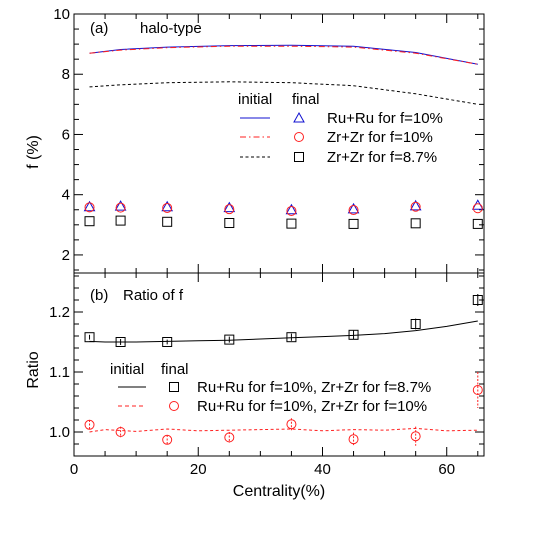  What do you see at coordinates (299, 137) in the screenshot?
I see `legend-a-marker-zr10` at bounding box center [299, 137].